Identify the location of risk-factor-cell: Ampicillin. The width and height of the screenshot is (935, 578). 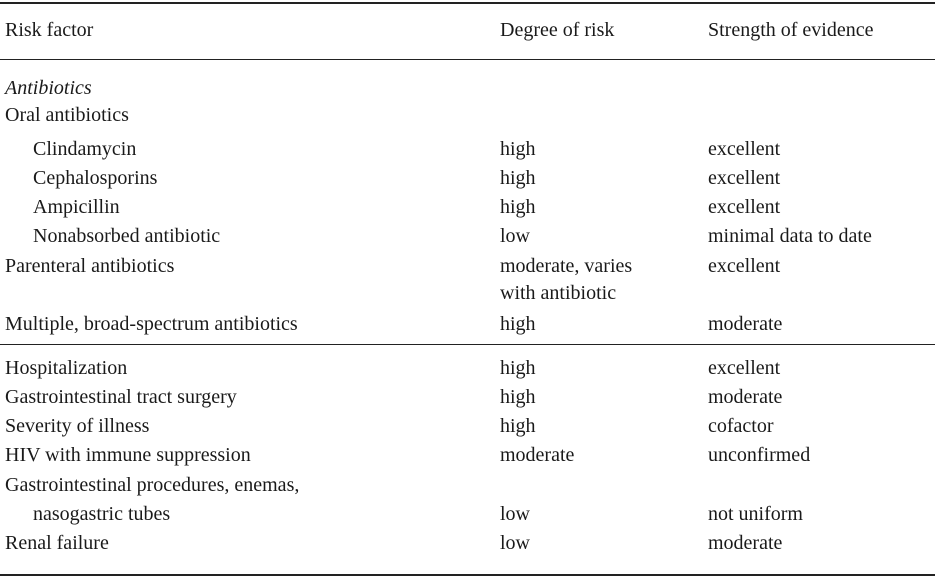
(76, 207).